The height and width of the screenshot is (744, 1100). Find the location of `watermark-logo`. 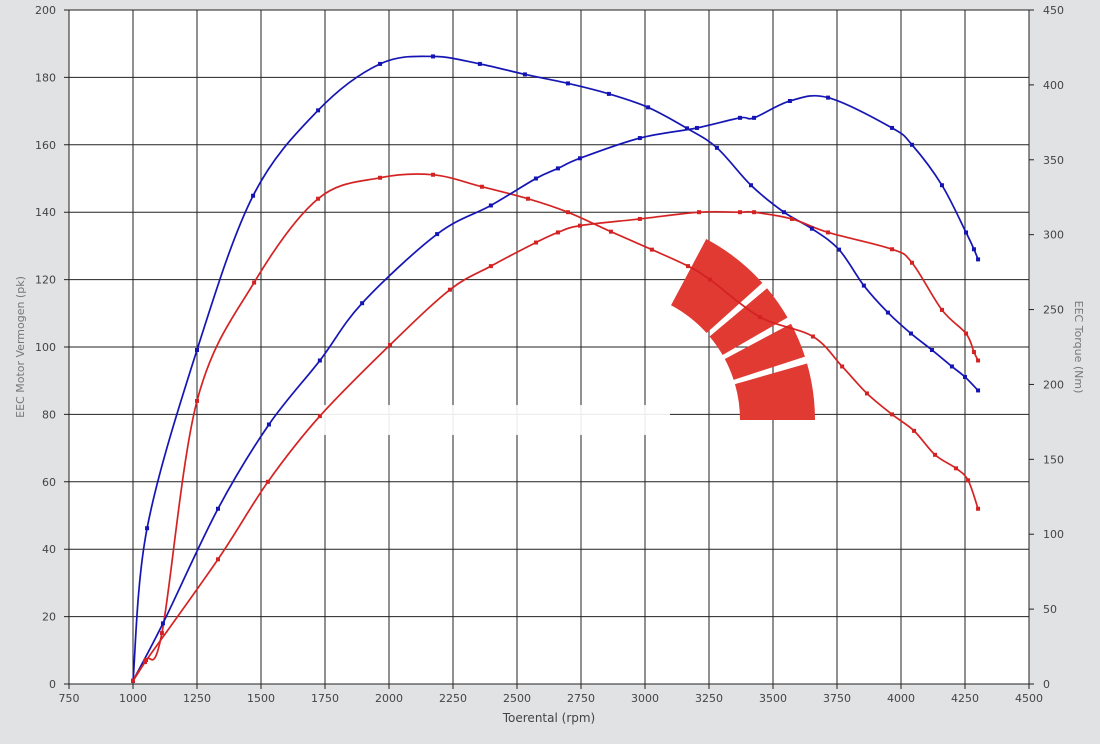

watermark-logo is located at coordinates (567, 336).